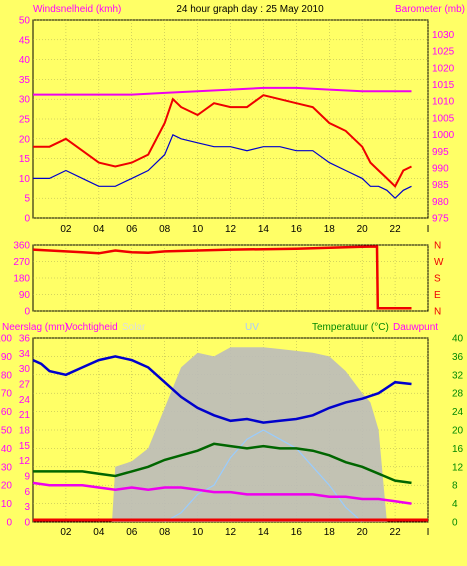 This screenshot has width=467, height=566. What do you see at coordinates (25, 385) in the screenshot?
I see `rain-y-tick-label: 27` at bounding box center [25, 385].